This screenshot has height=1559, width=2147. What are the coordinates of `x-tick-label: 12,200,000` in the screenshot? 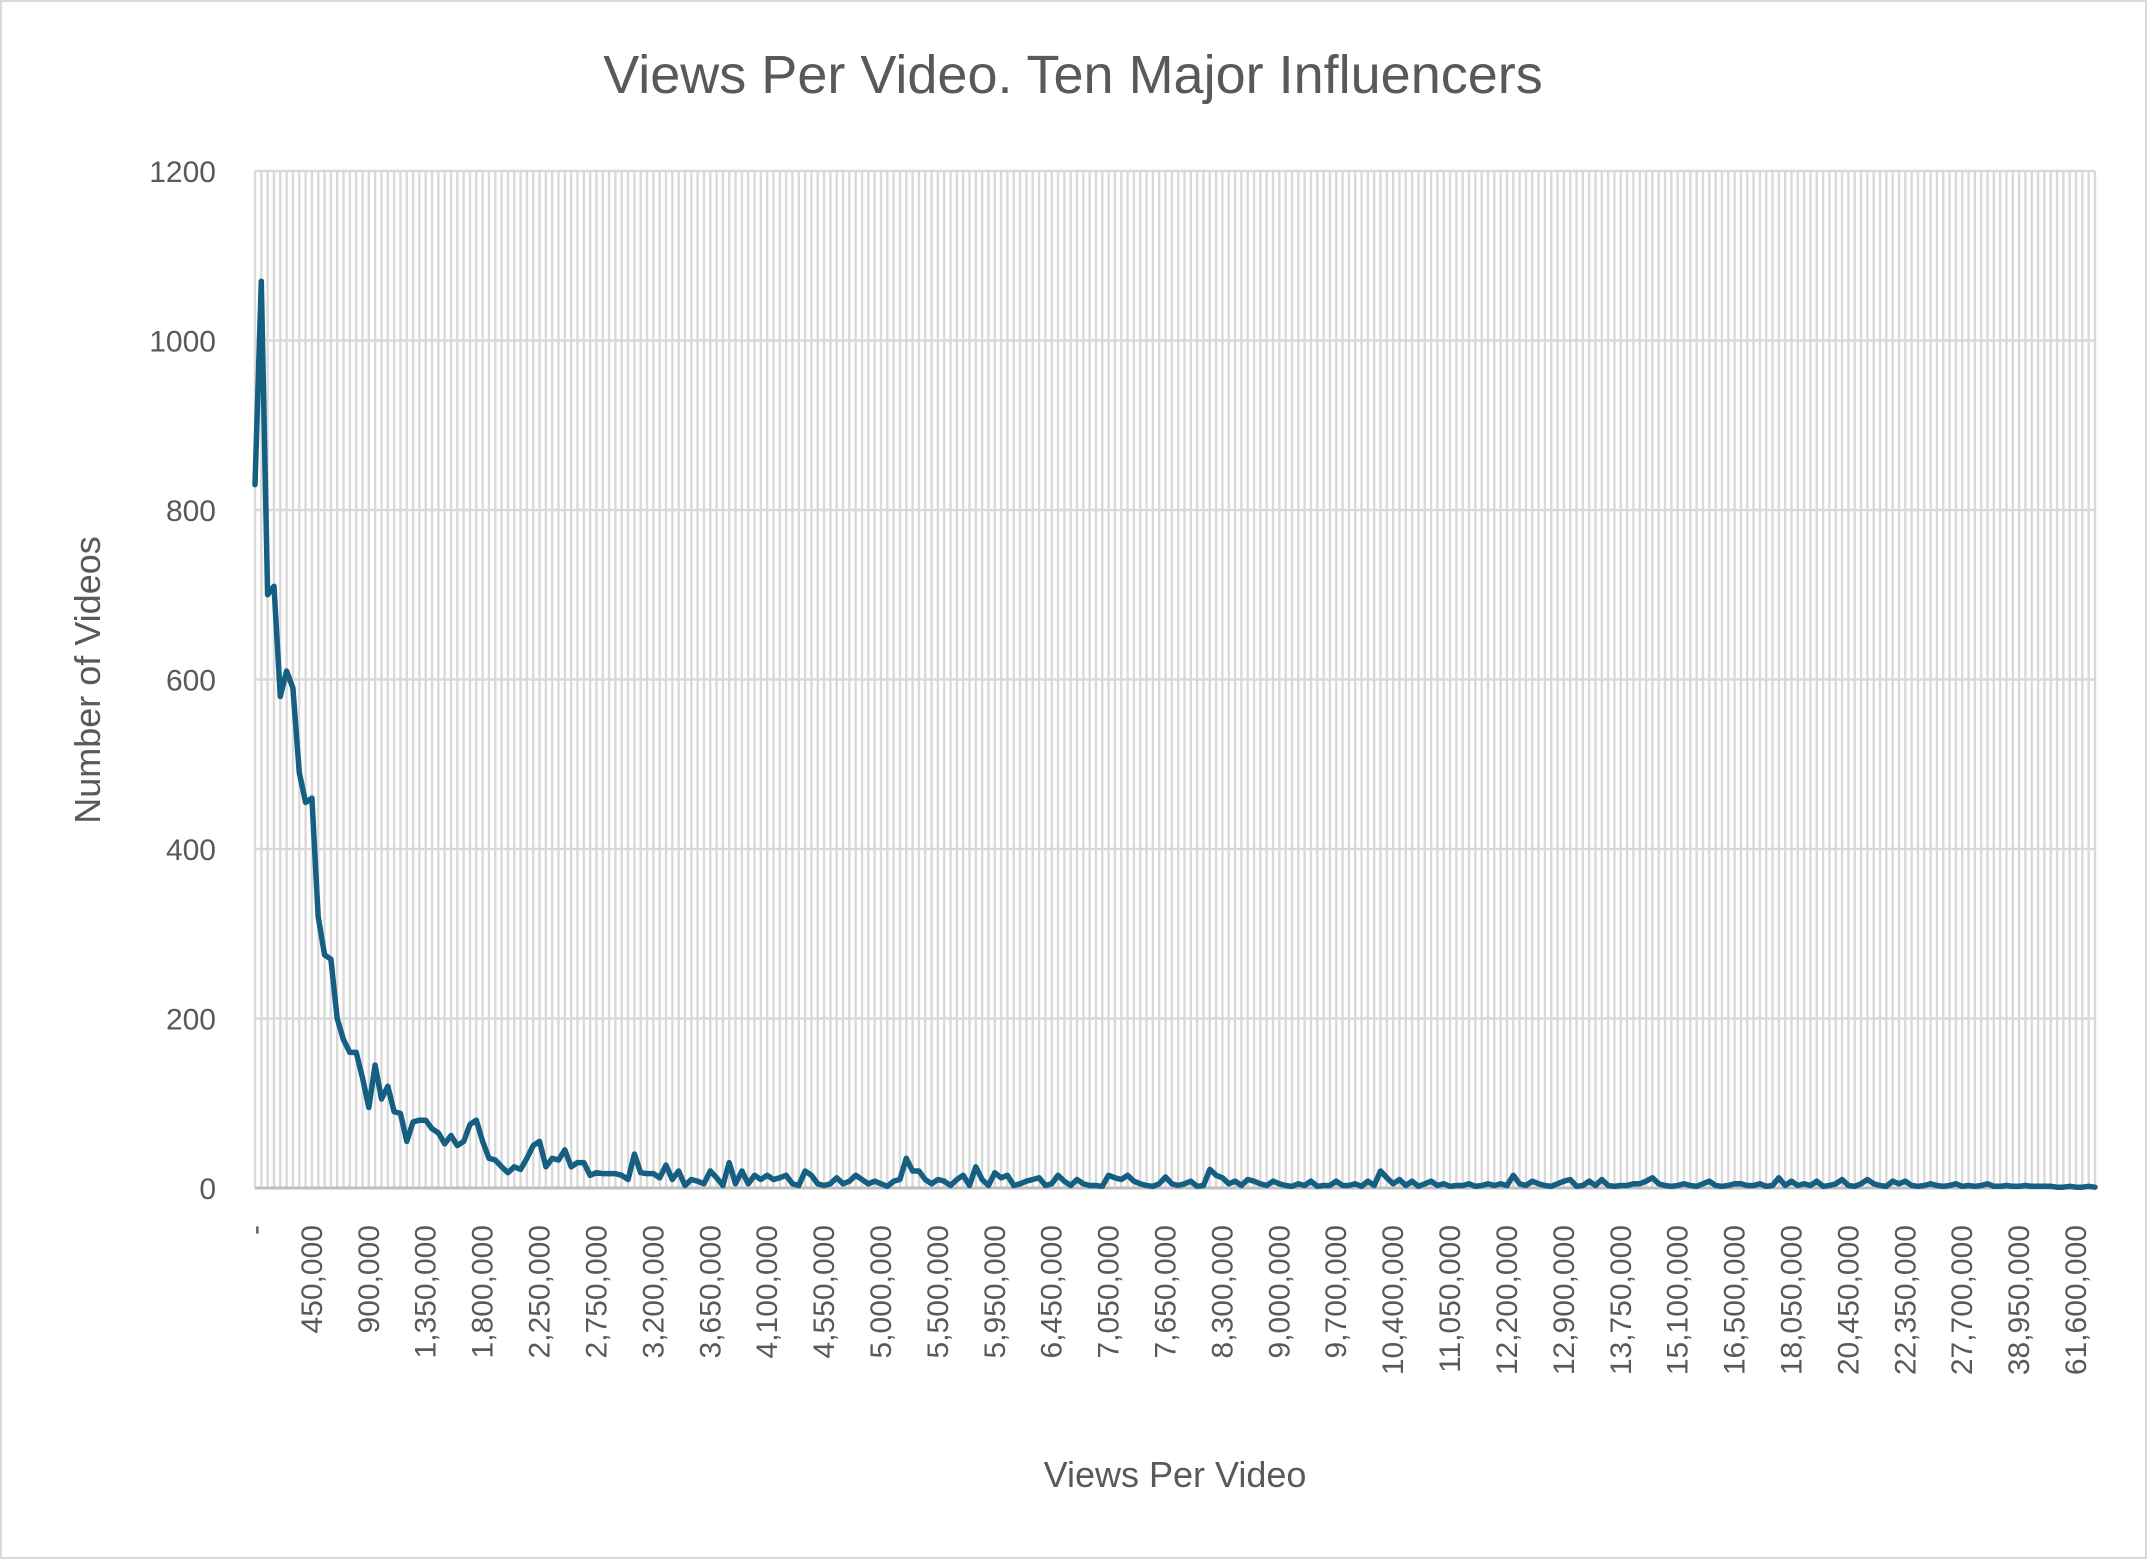 It's located at (1507, 1300).